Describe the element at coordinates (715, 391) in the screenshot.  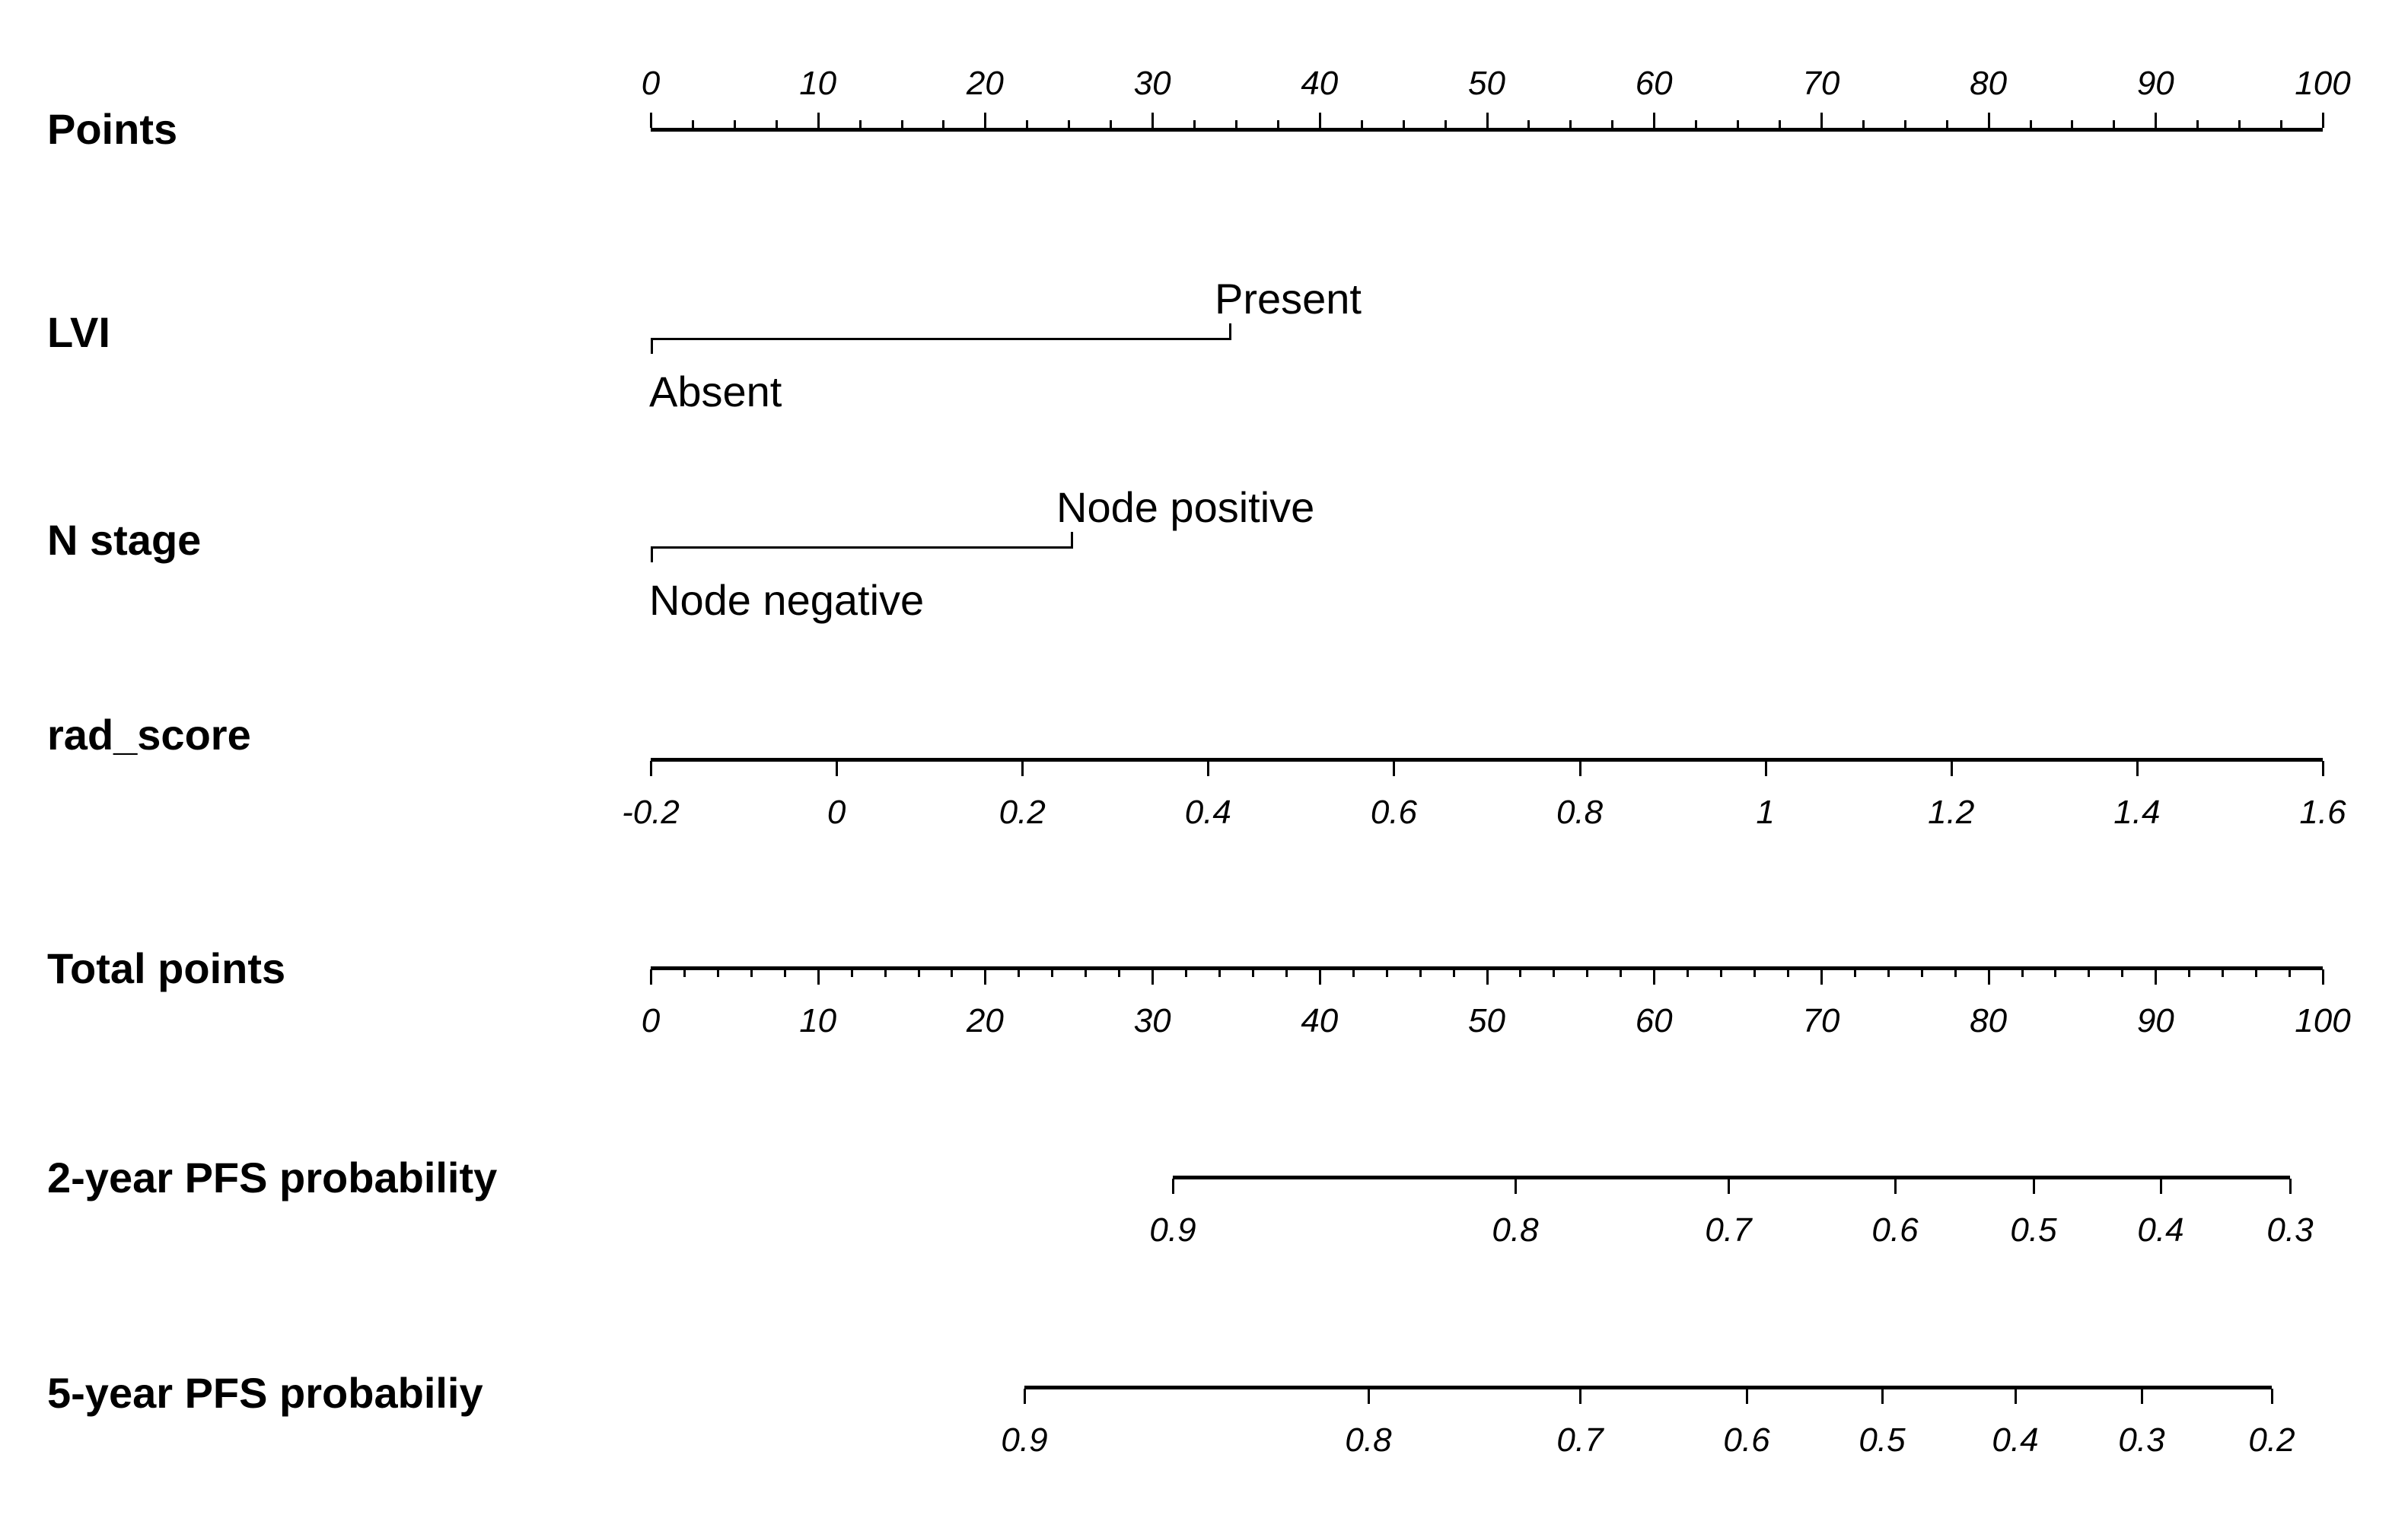
I see `category-label-lvi-low: Absent` at that location.